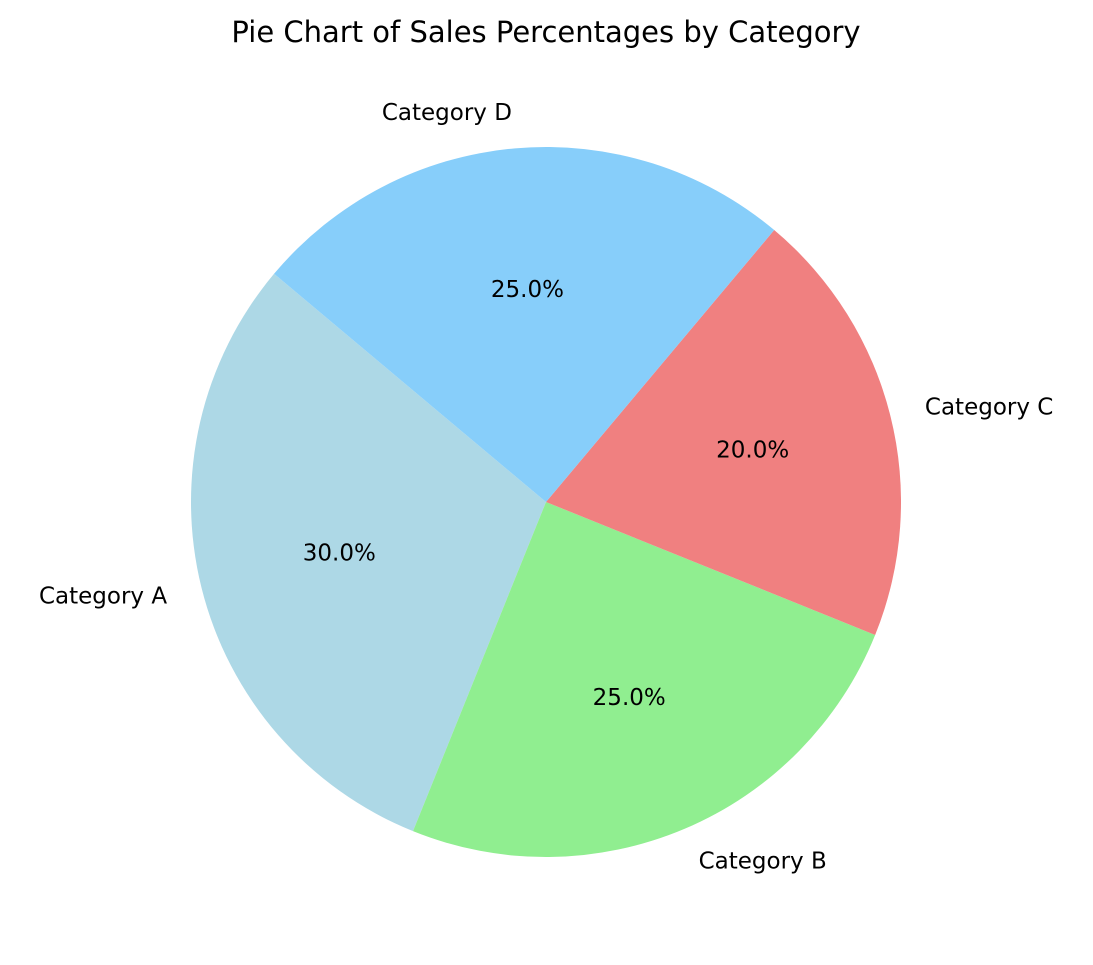  Describe the element at coordinates (989, 408) in the screenshot. I see `slice-category-label: Category C` at that location.